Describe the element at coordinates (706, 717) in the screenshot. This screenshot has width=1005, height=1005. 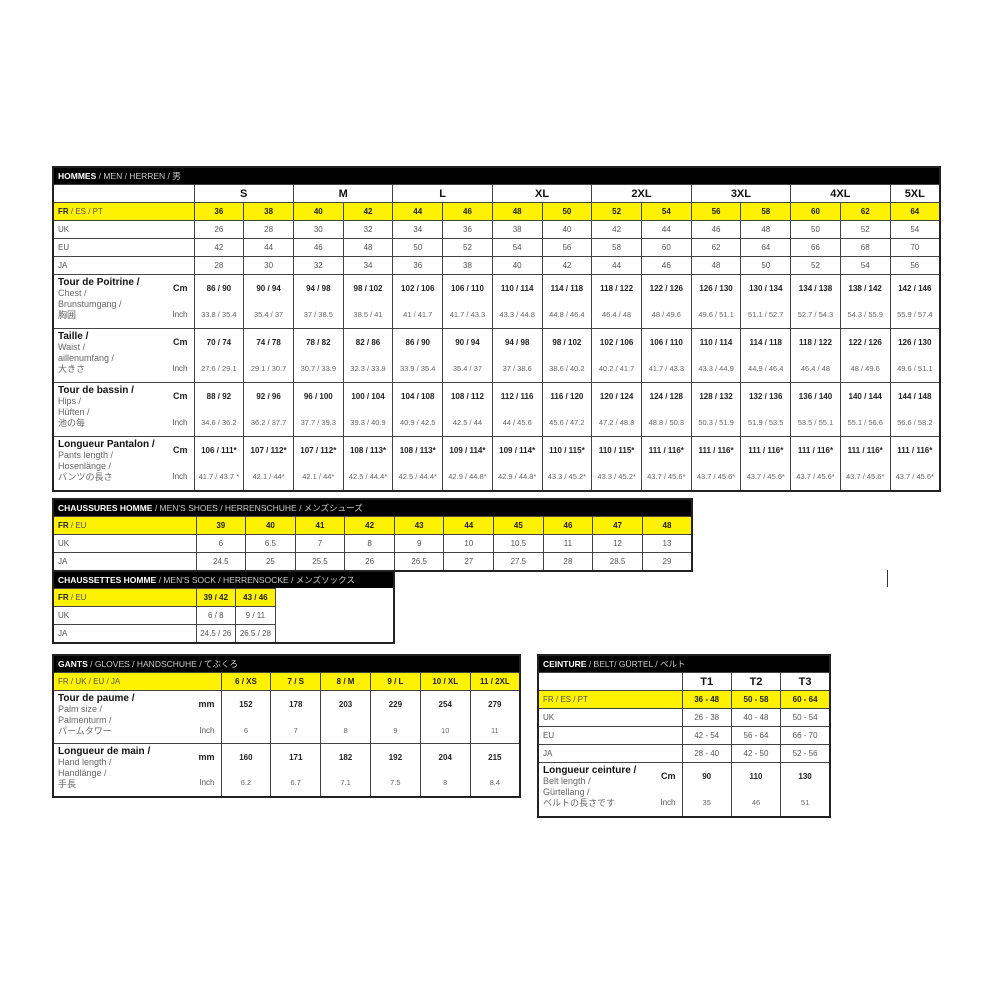
I see `size-value: 26 - 38` at that location.